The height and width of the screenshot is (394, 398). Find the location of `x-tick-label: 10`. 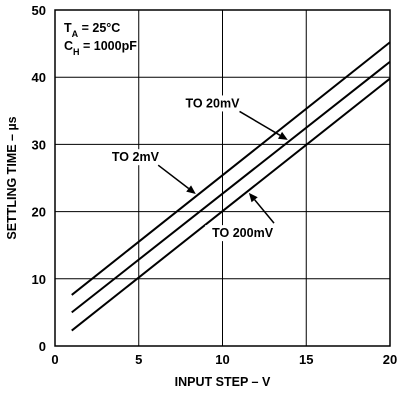

x-tick-label: 10 is located at coordinates (222, 359).